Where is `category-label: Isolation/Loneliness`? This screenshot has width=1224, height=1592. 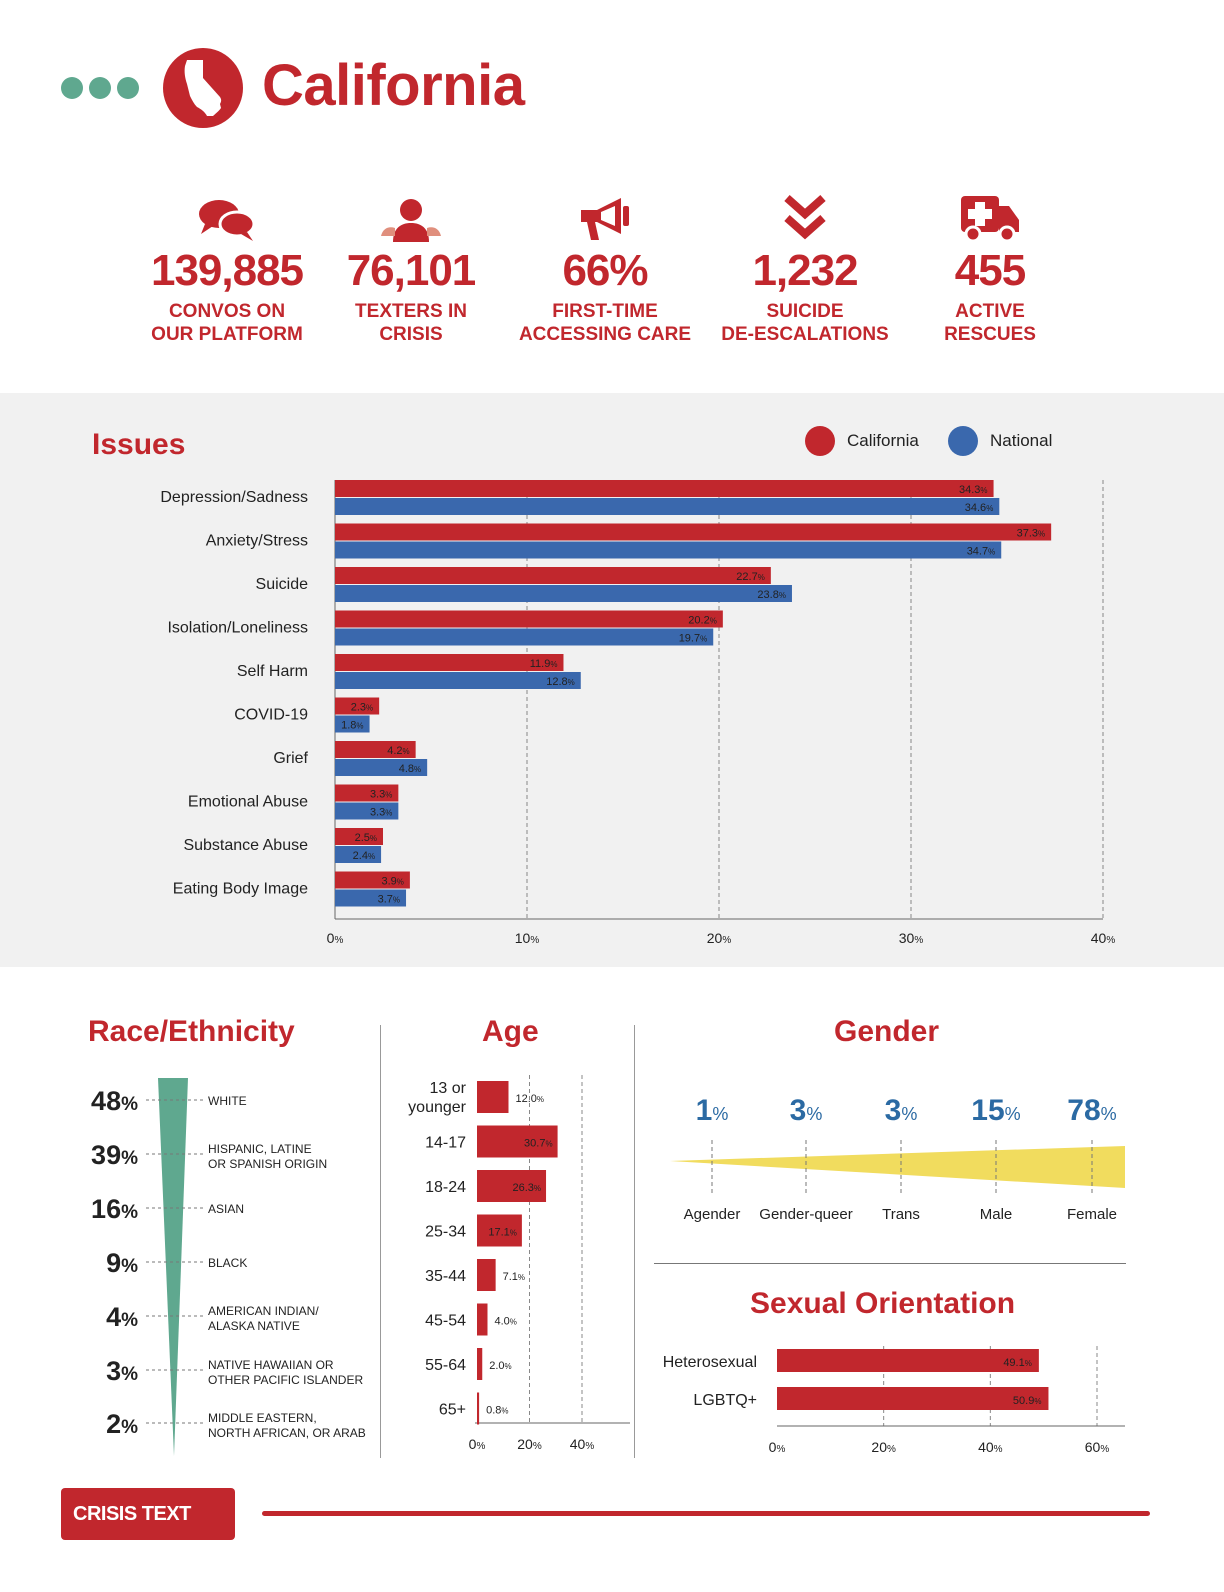 category-label: Isolation/Loneliness is located at coordinates (237, 628).